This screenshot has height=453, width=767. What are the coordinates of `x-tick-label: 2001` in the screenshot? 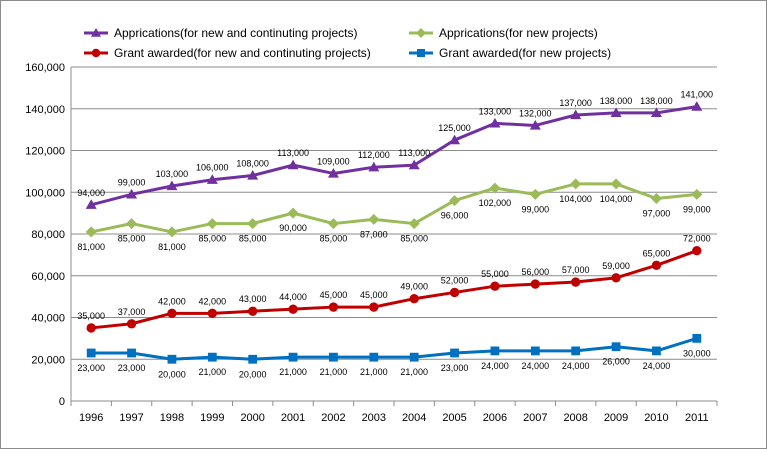 It's located at (293, 418).